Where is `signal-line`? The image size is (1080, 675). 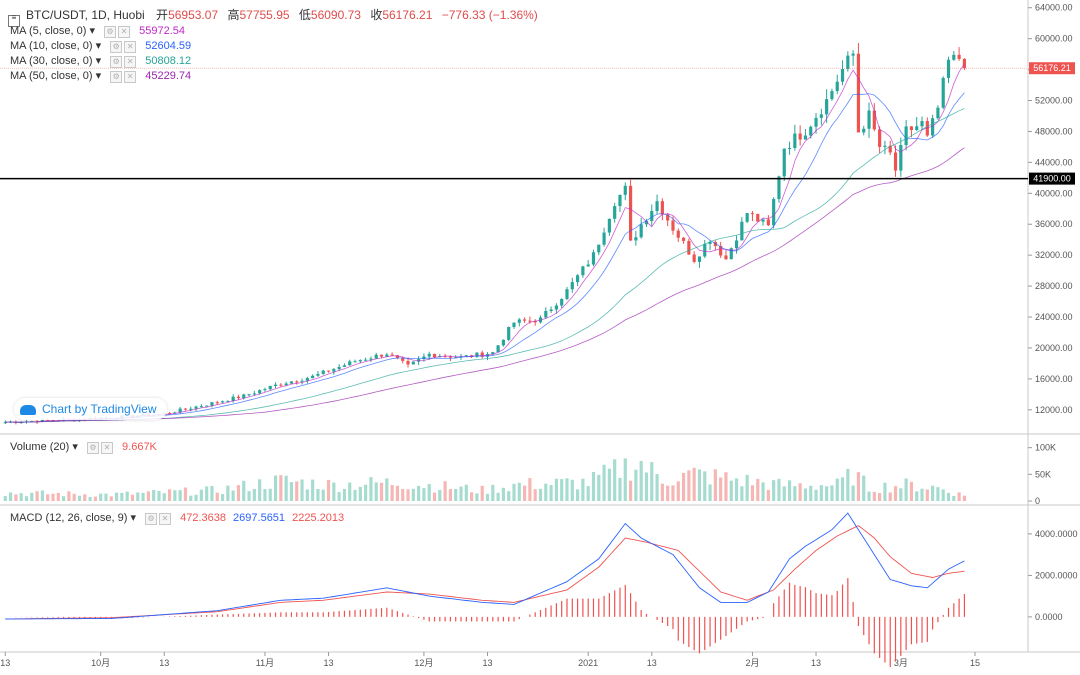
signal-line is located at coordinates (485, 572).